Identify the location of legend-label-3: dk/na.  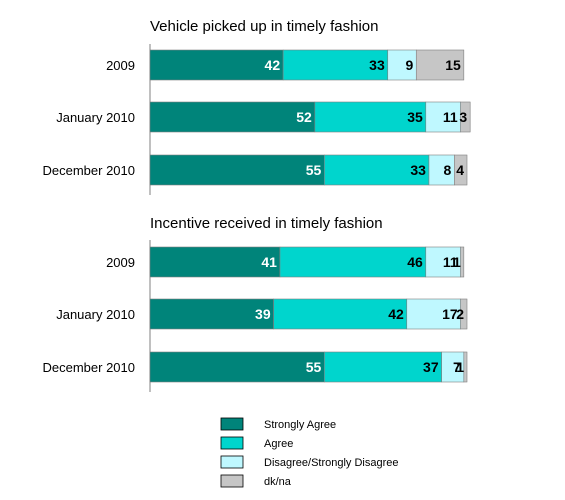
(278, 482).